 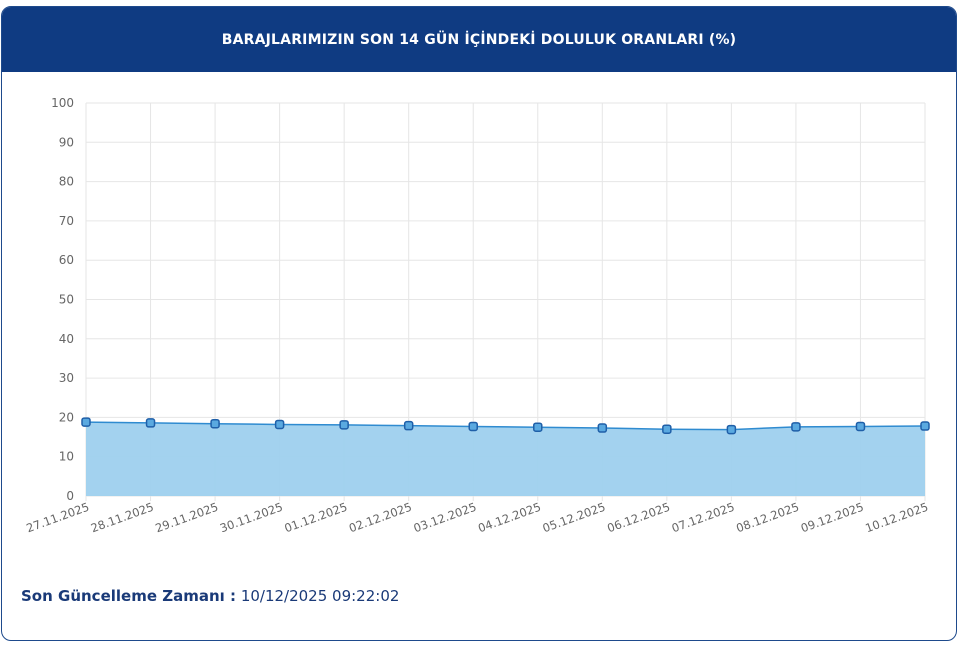 I want to click on x-tick-label: 01.12.2025, so click(x=316, y=518).